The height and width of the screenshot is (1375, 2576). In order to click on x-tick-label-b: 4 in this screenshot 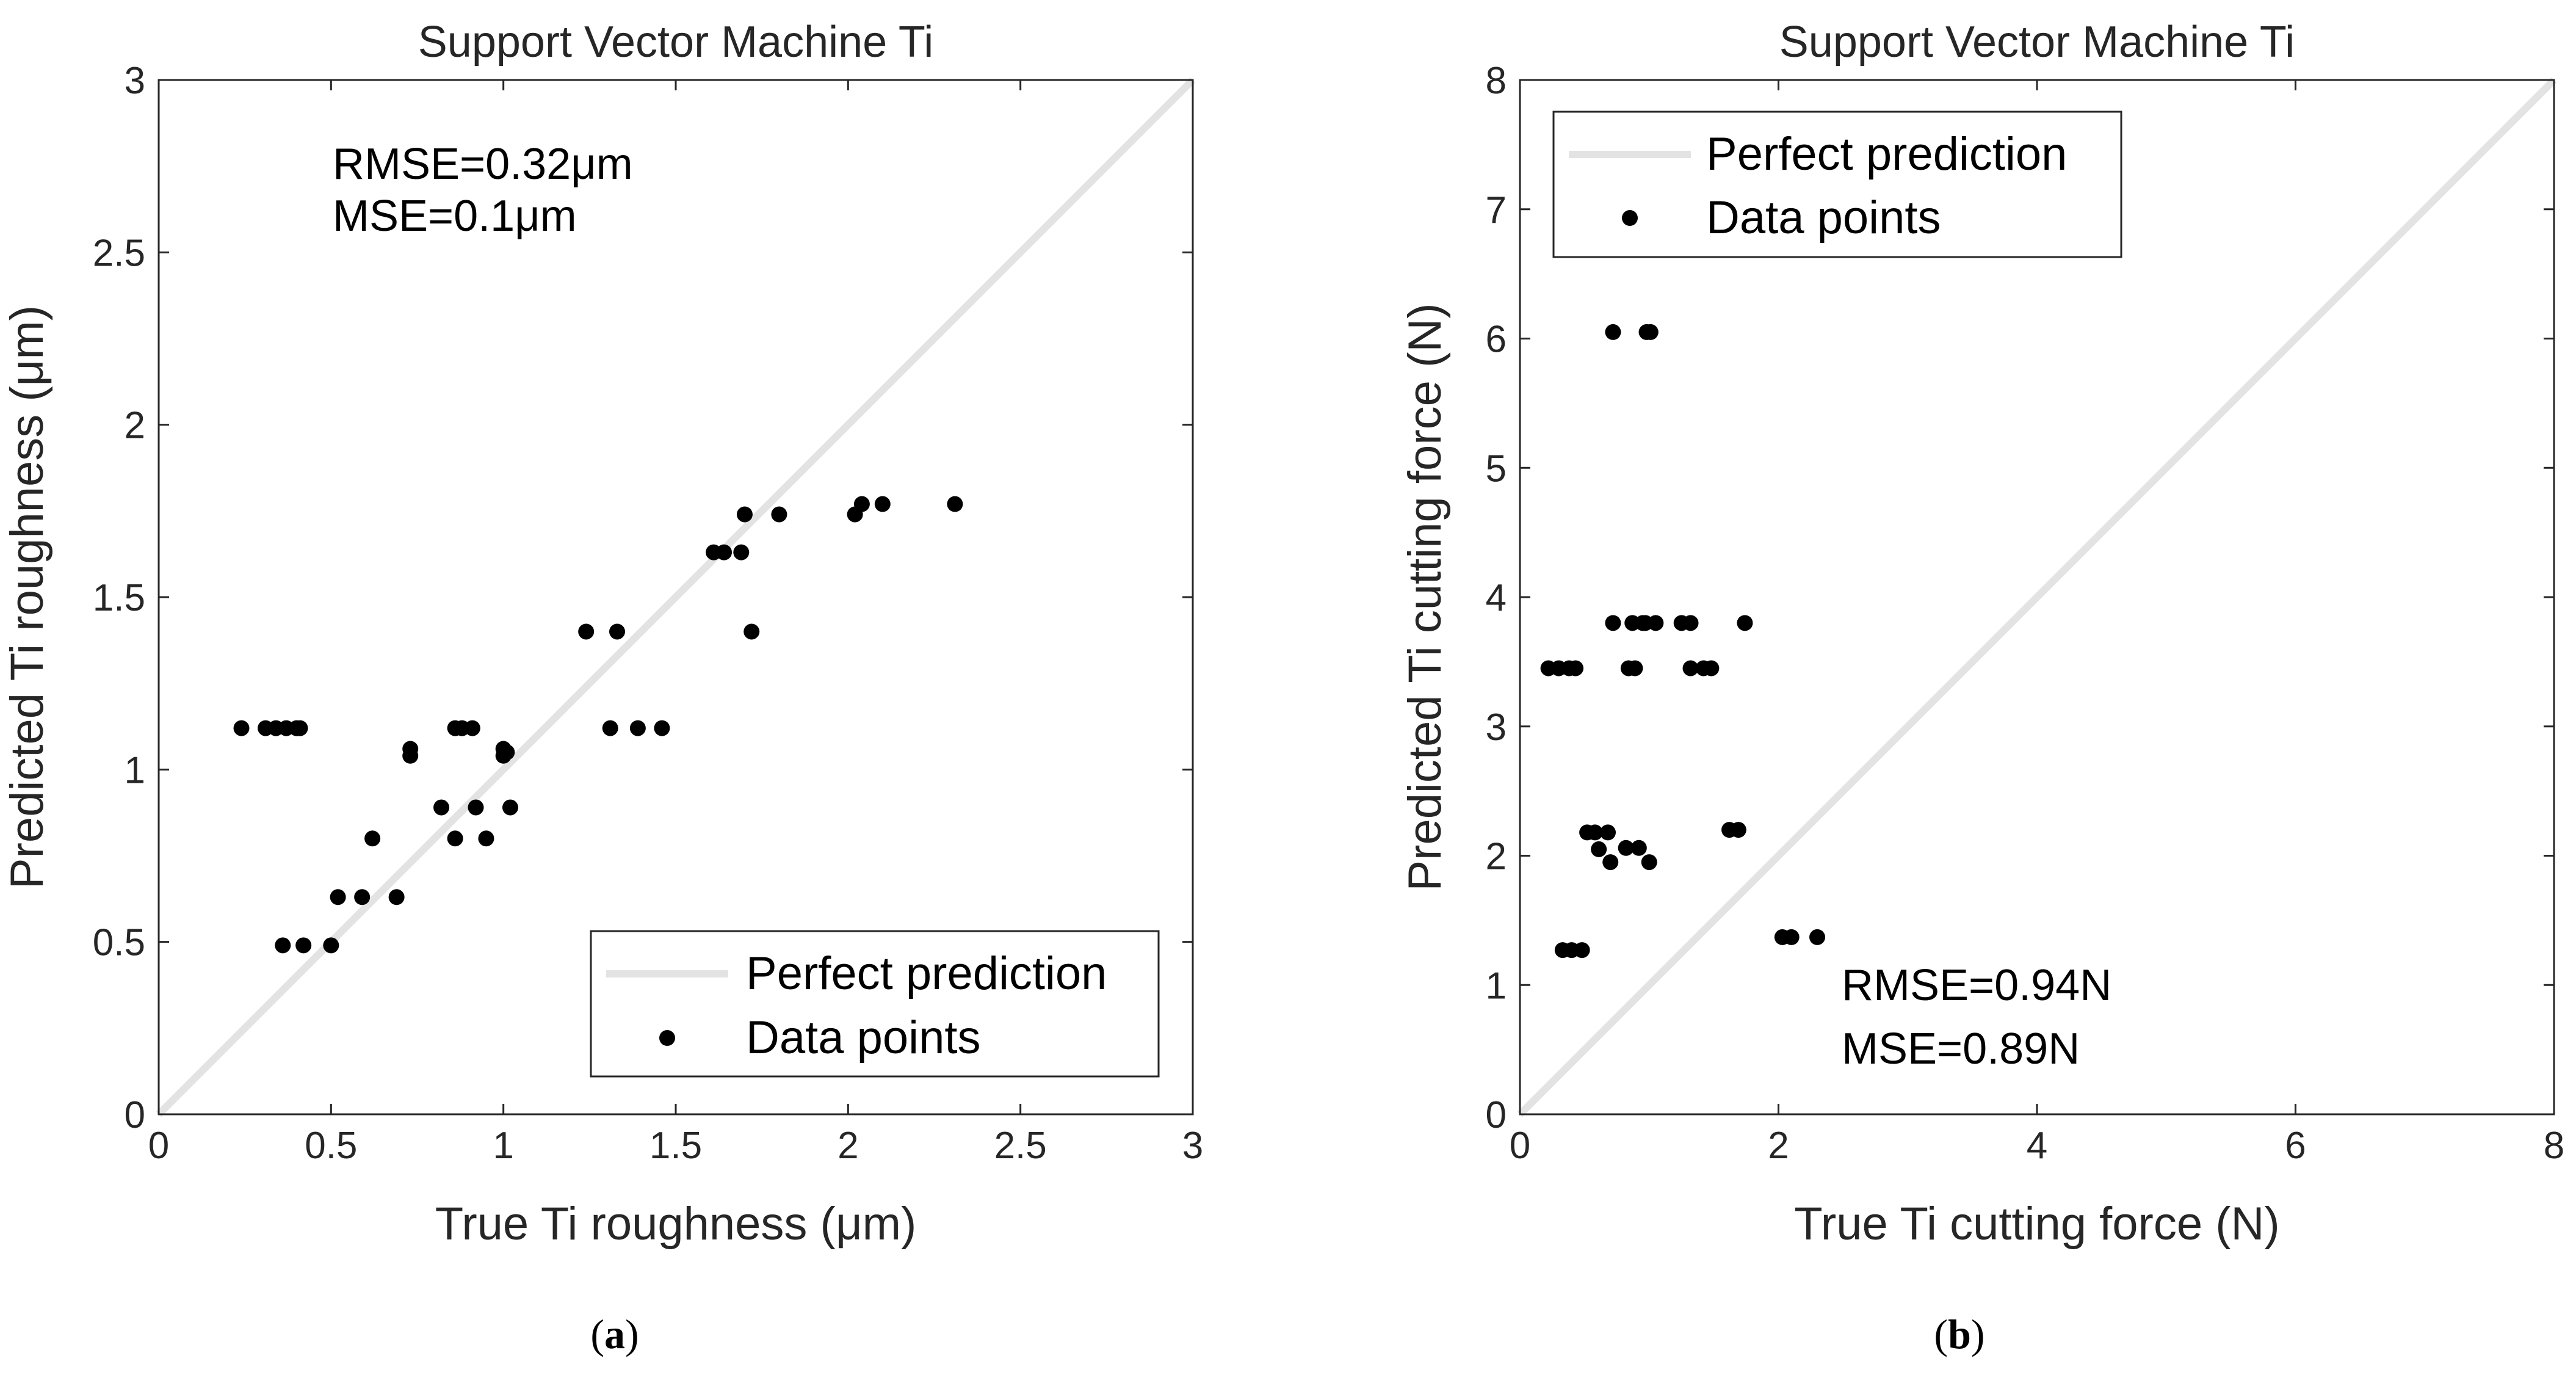, I will do `click(2037, 1146)`.